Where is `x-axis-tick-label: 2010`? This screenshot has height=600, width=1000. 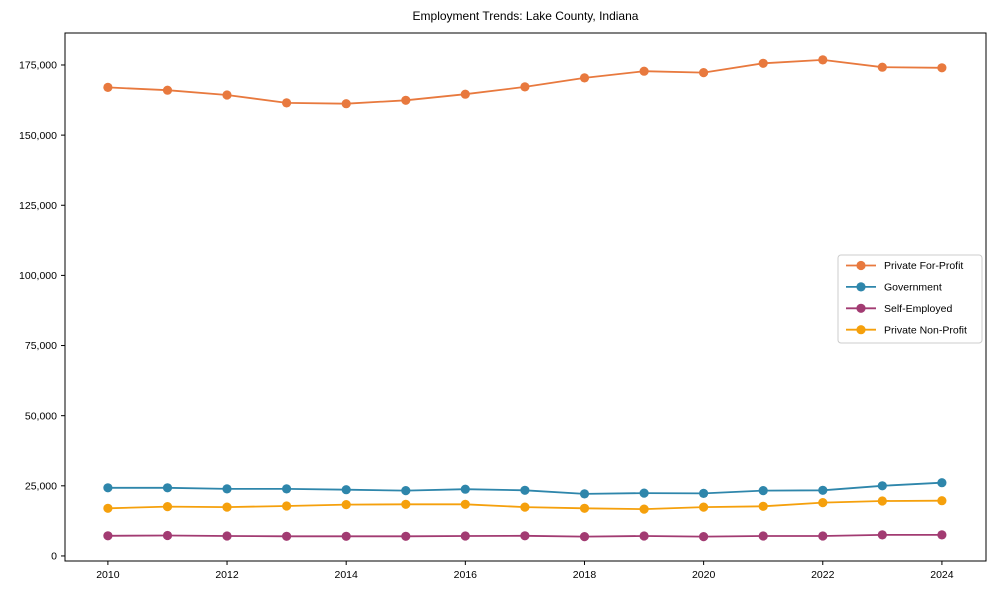
x-axis-tick-label: 2010 is located at coordinates (108, 575).